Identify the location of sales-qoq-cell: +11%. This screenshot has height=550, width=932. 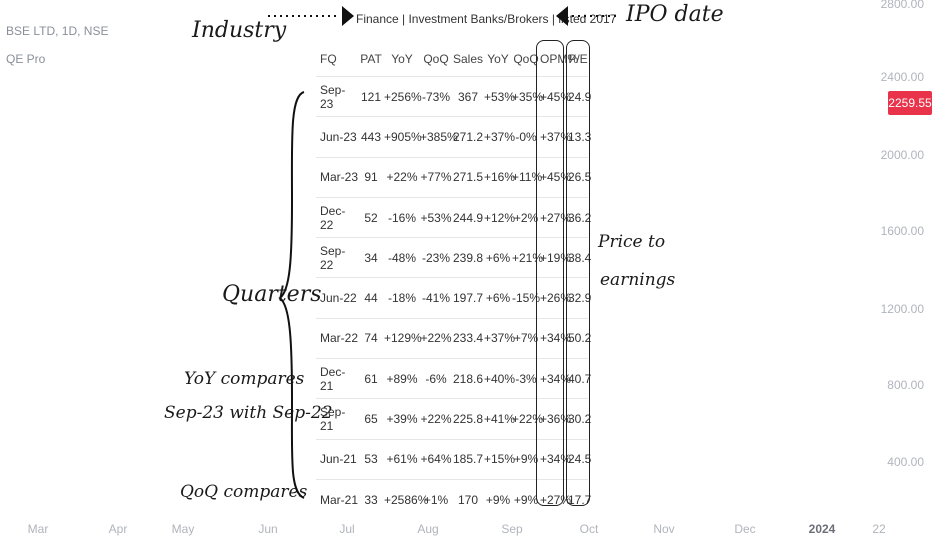
(527, 177).